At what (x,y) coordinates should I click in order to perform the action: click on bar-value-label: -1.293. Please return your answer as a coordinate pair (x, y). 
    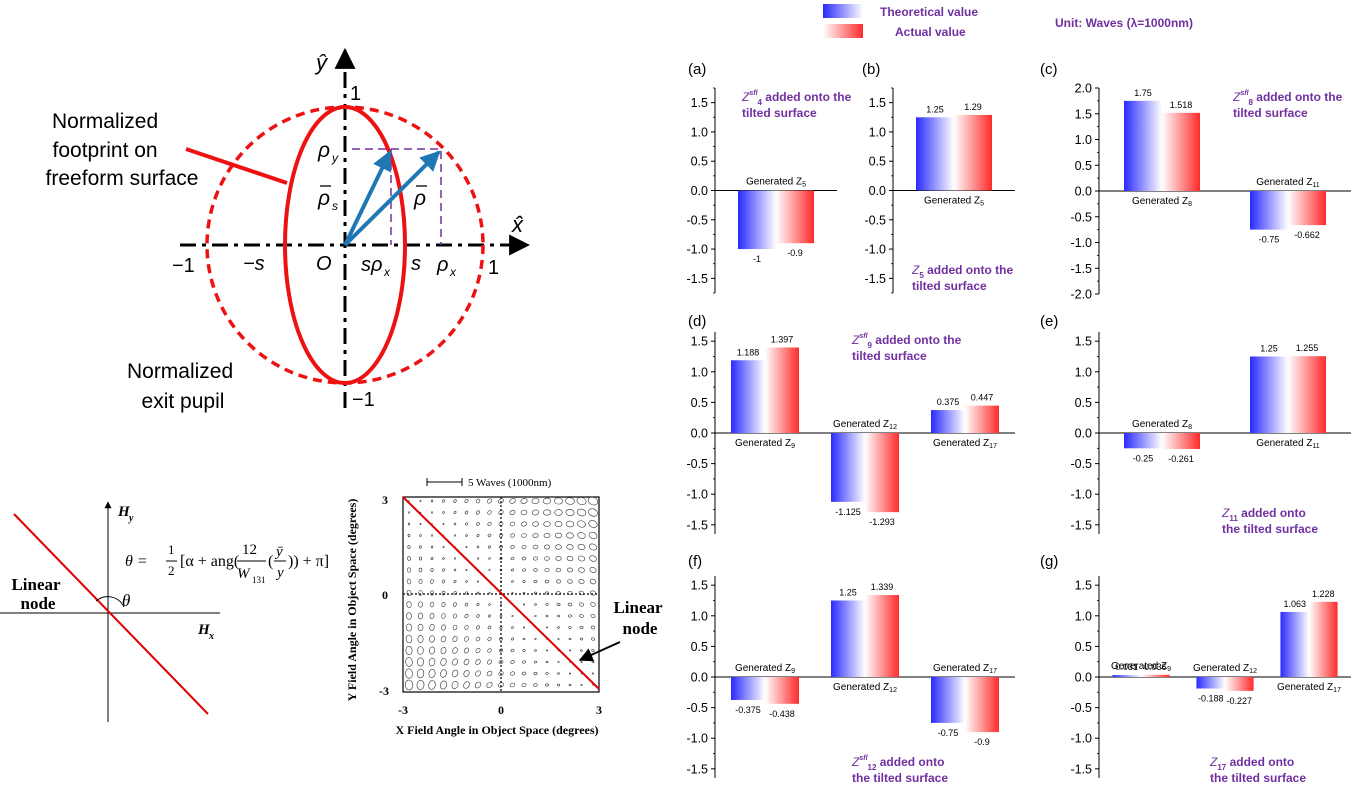
    Looking at the image, I should click on (882, 522).